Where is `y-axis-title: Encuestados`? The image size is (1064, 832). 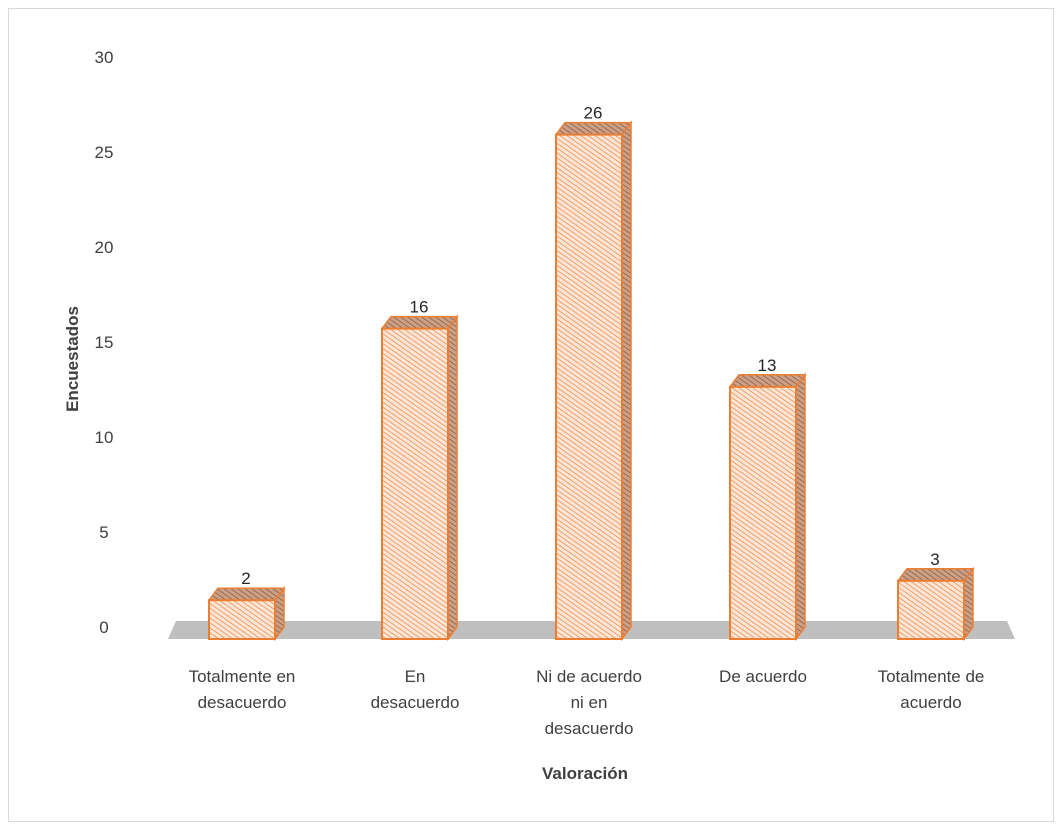
y-axis-title: Encuestados is located at coordinates (72, 359).